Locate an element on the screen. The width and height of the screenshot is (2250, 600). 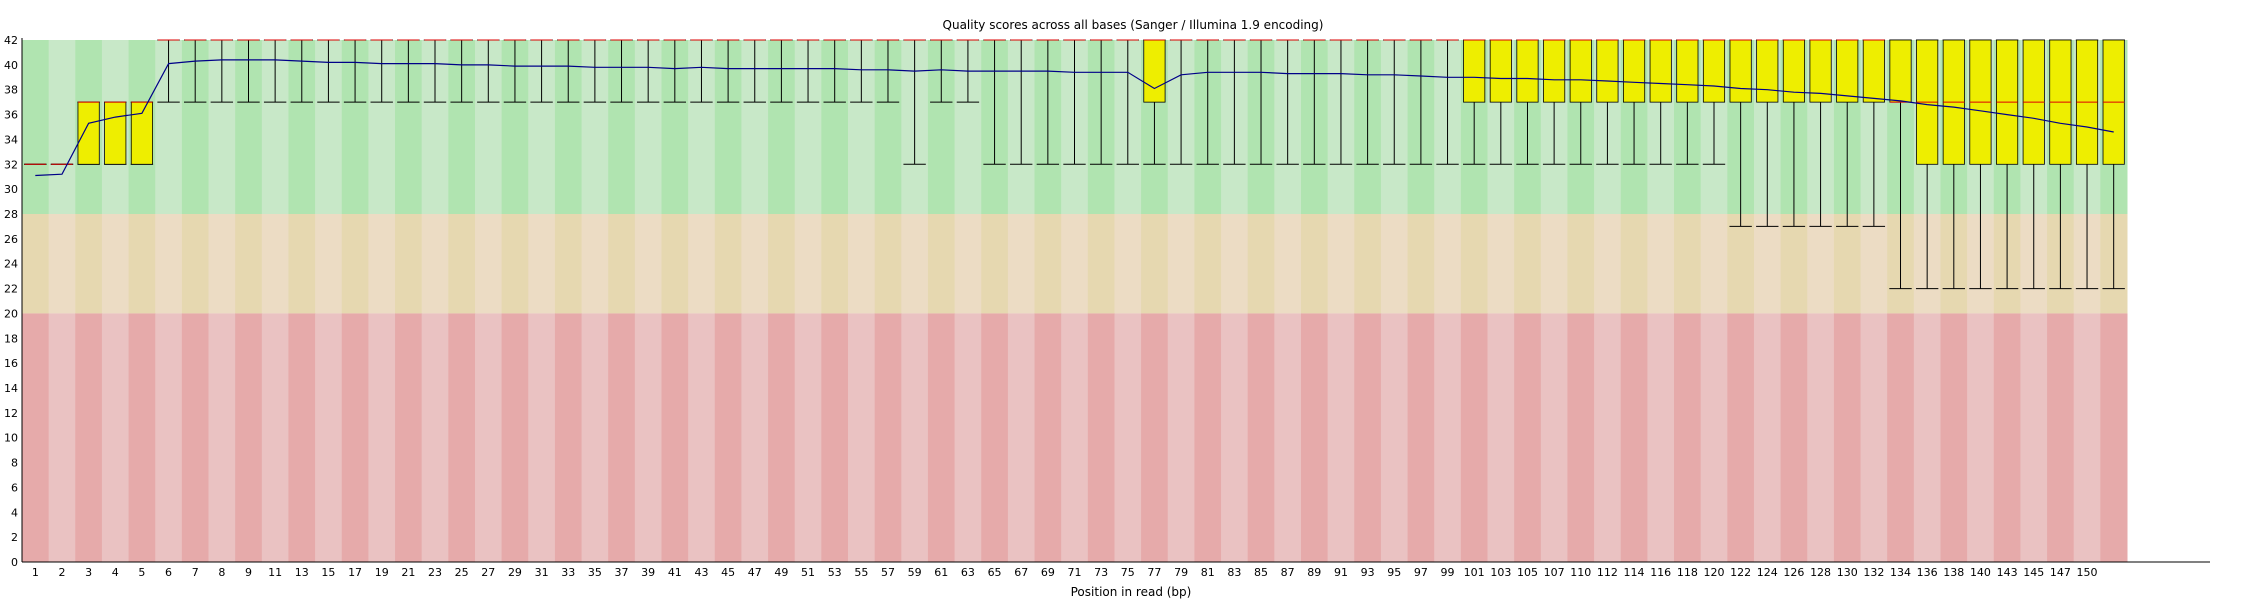
y-tick-label: 4 is located at coordinates (14, 512).